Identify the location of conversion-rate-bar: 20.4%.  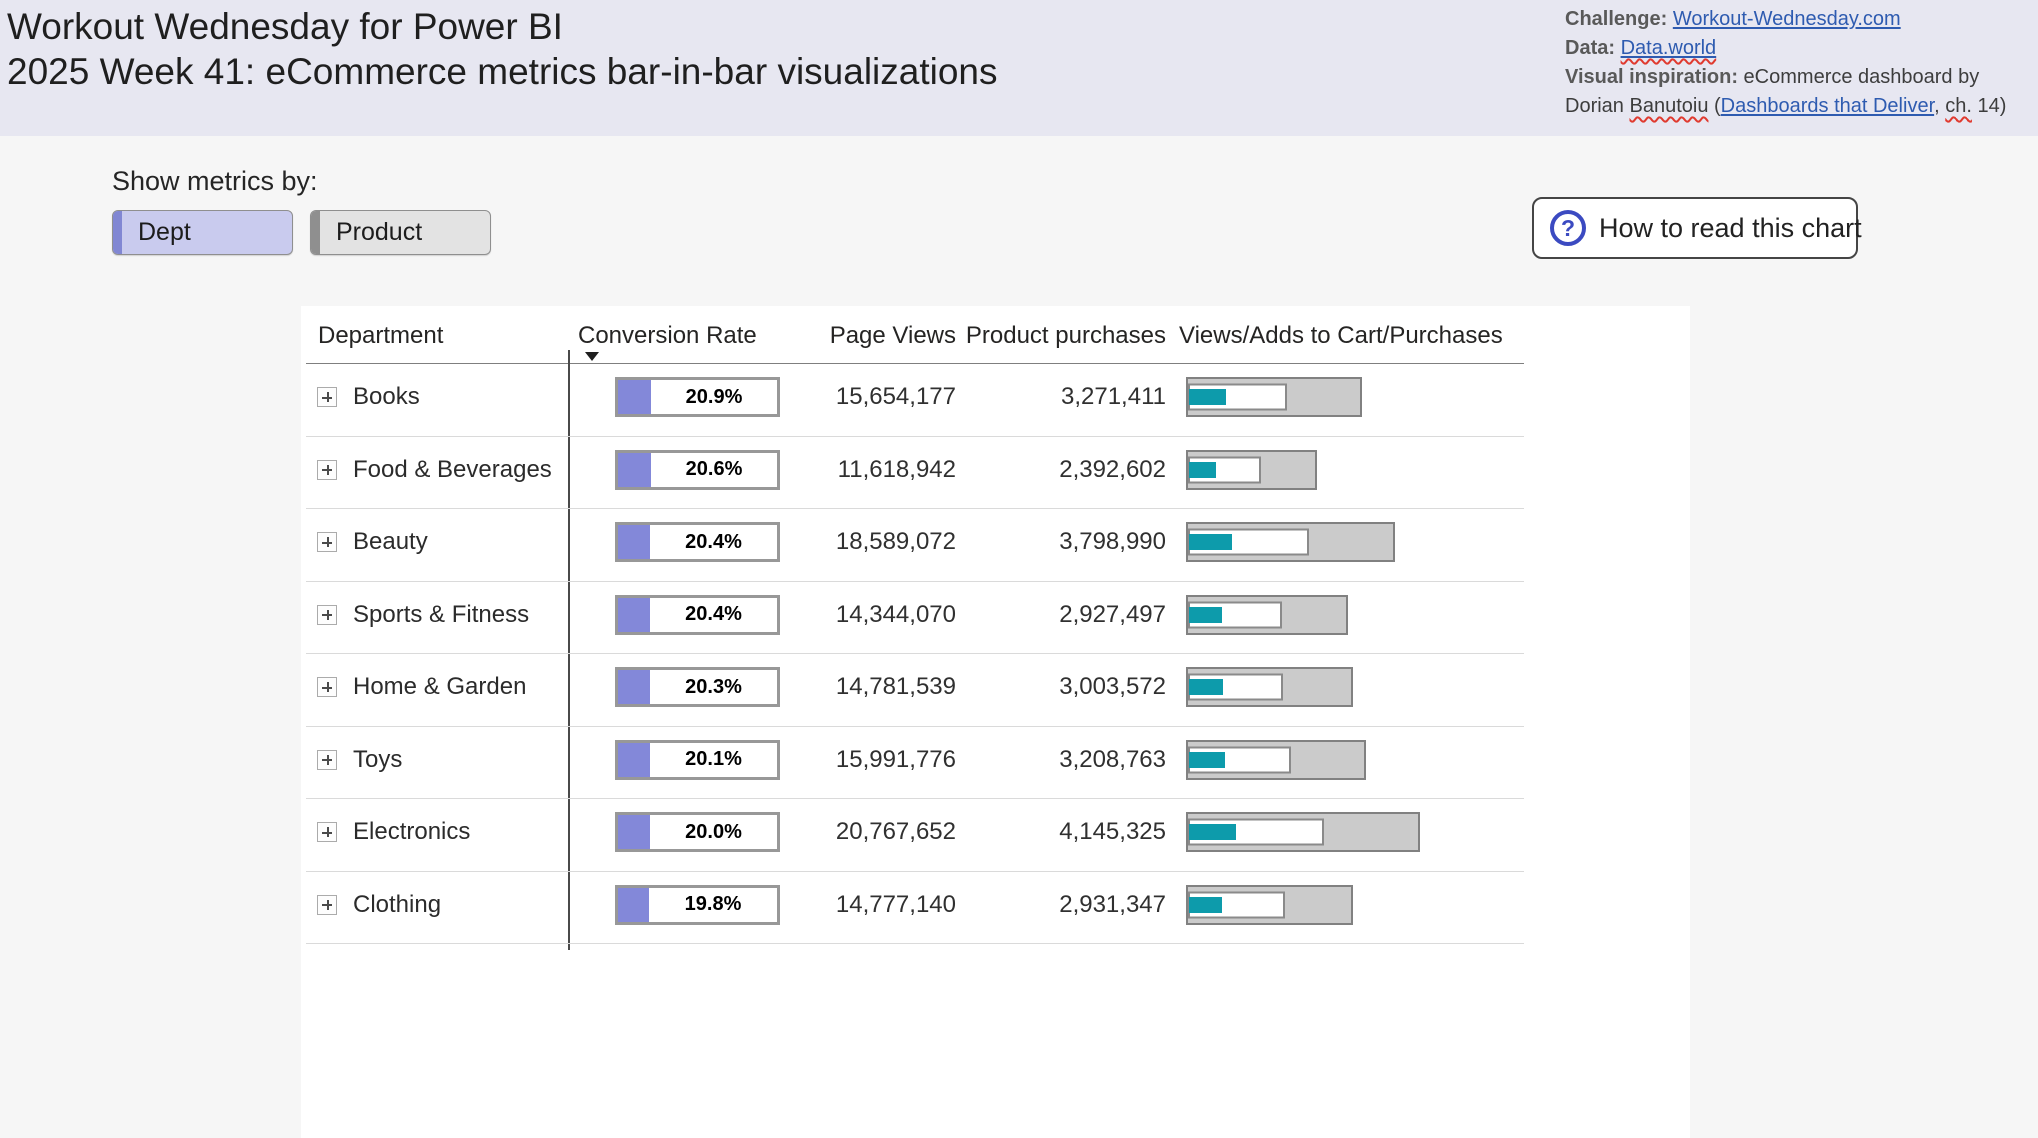
(697, 614).